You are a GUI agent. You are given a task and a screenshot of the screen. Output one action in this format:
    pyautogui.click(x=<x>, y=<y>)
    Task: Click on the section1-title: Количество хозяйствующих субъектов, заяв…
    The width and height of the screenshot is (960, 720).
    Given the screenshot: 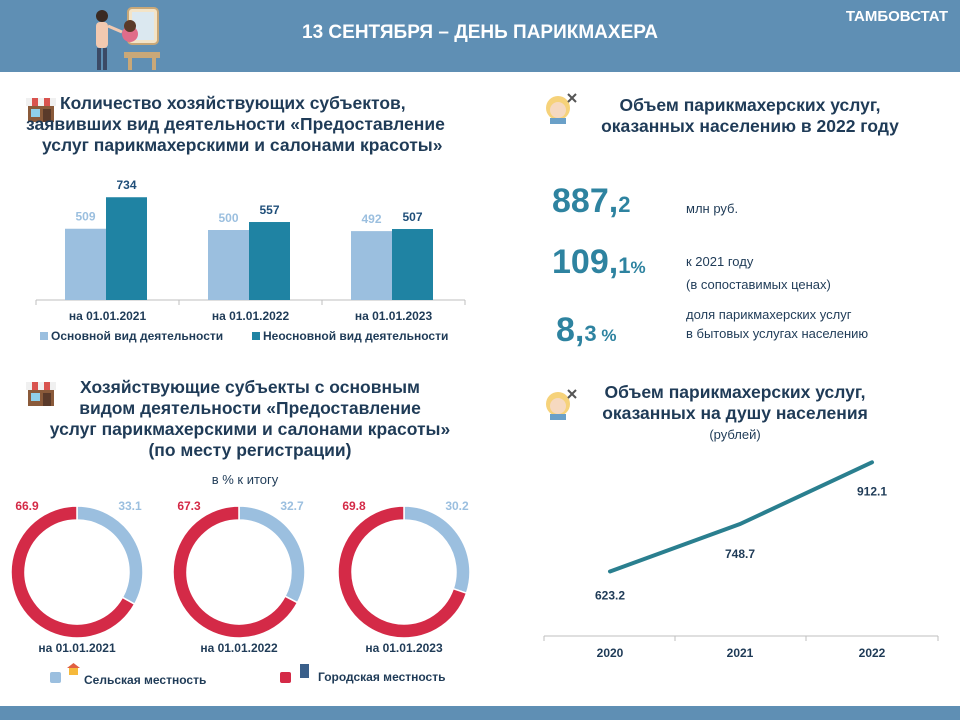 What is the action you would take?
    pyautogui.click(x=253, y=124)
    